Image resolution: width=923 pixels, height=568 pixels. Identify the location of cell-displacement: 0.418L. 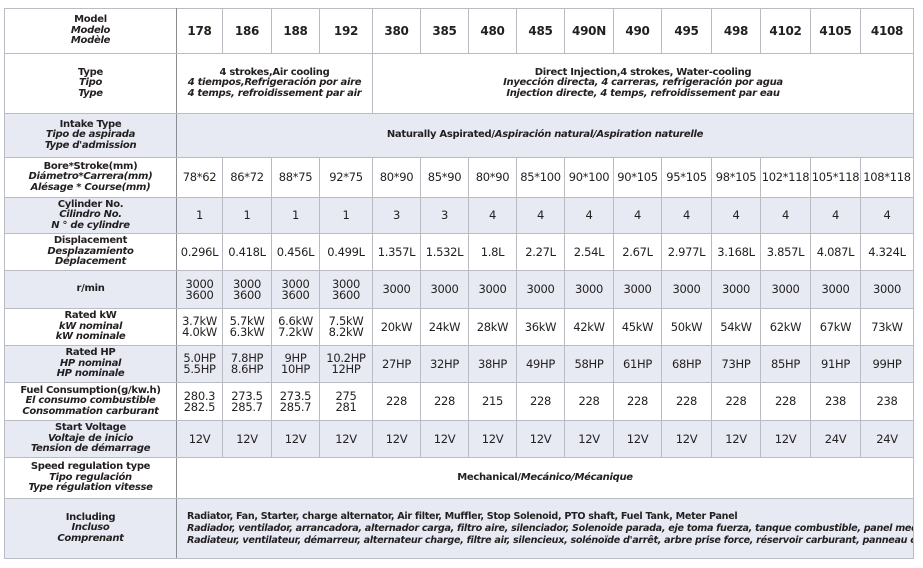
(247, 252).